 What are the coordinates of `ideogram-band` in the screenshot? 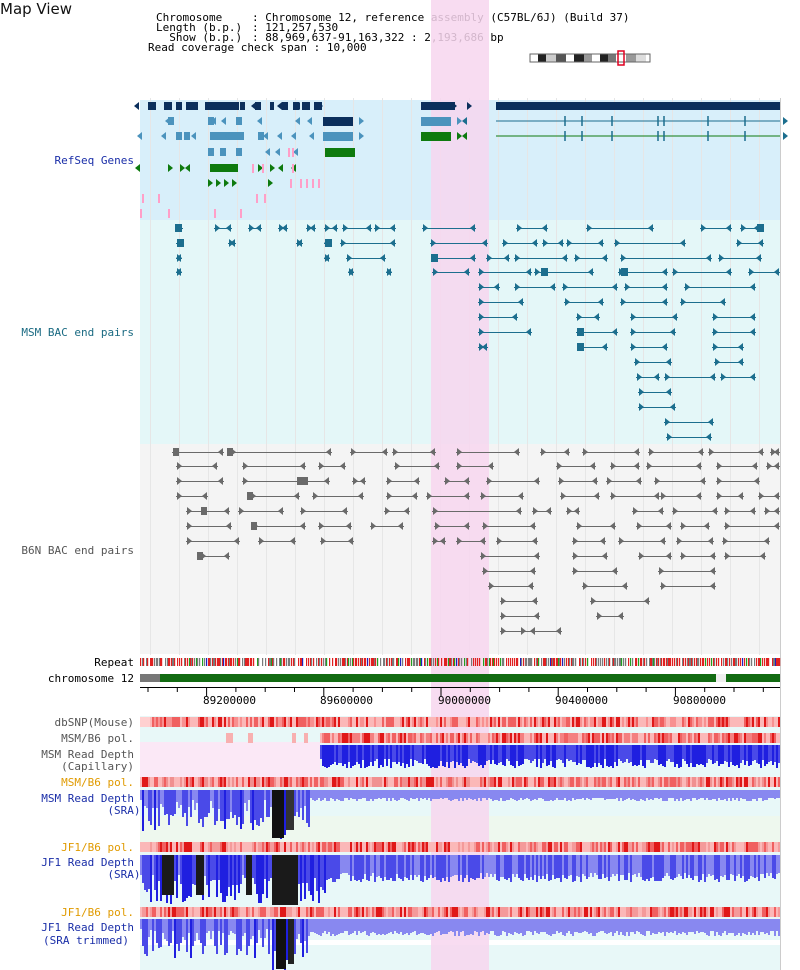 It's located at (621, 58).